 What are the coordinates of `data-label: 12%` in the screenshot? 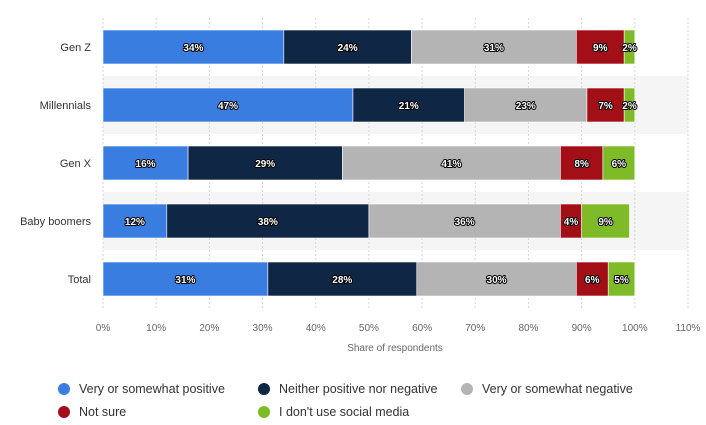 It's located at (135, 222).